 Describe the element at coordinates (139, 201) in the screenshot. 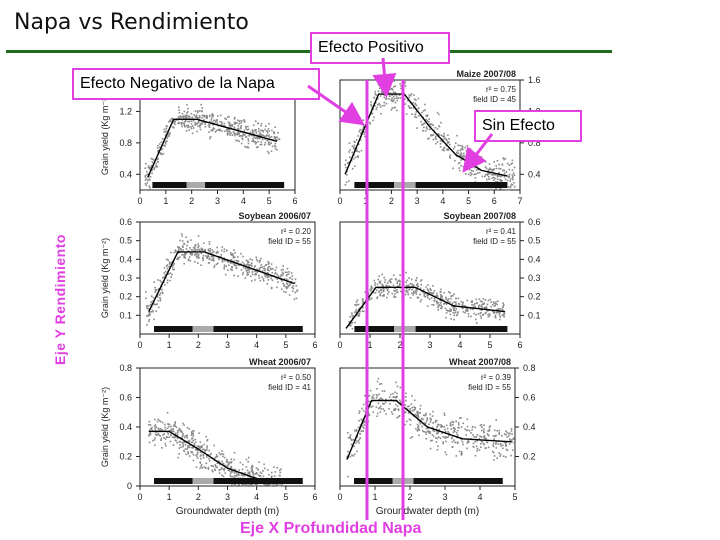

I see `x-tick-label: 0` at that location.